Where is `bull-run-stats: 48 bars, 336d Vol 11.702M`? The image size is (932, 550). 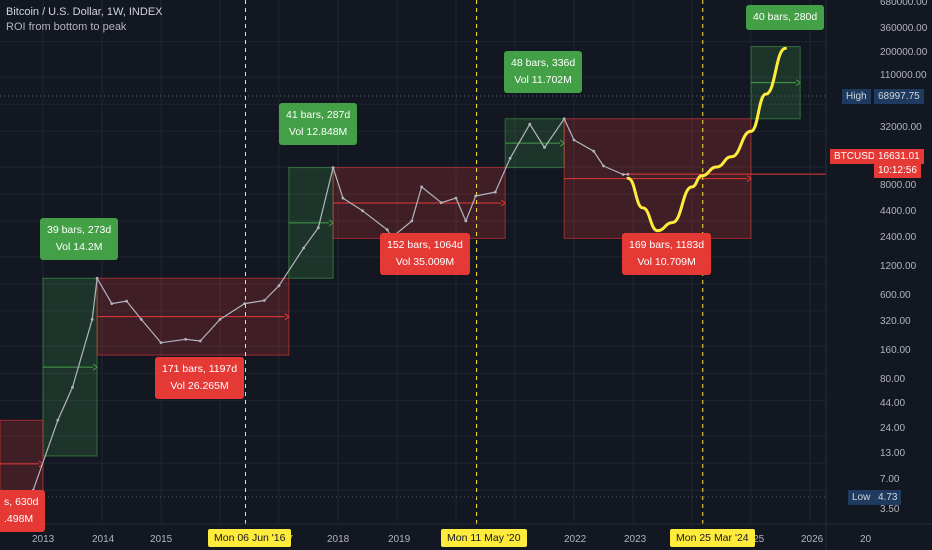
bull-run-stats: 48 bars, 336d Vol 11.702M is located at coordinates (543, 72).